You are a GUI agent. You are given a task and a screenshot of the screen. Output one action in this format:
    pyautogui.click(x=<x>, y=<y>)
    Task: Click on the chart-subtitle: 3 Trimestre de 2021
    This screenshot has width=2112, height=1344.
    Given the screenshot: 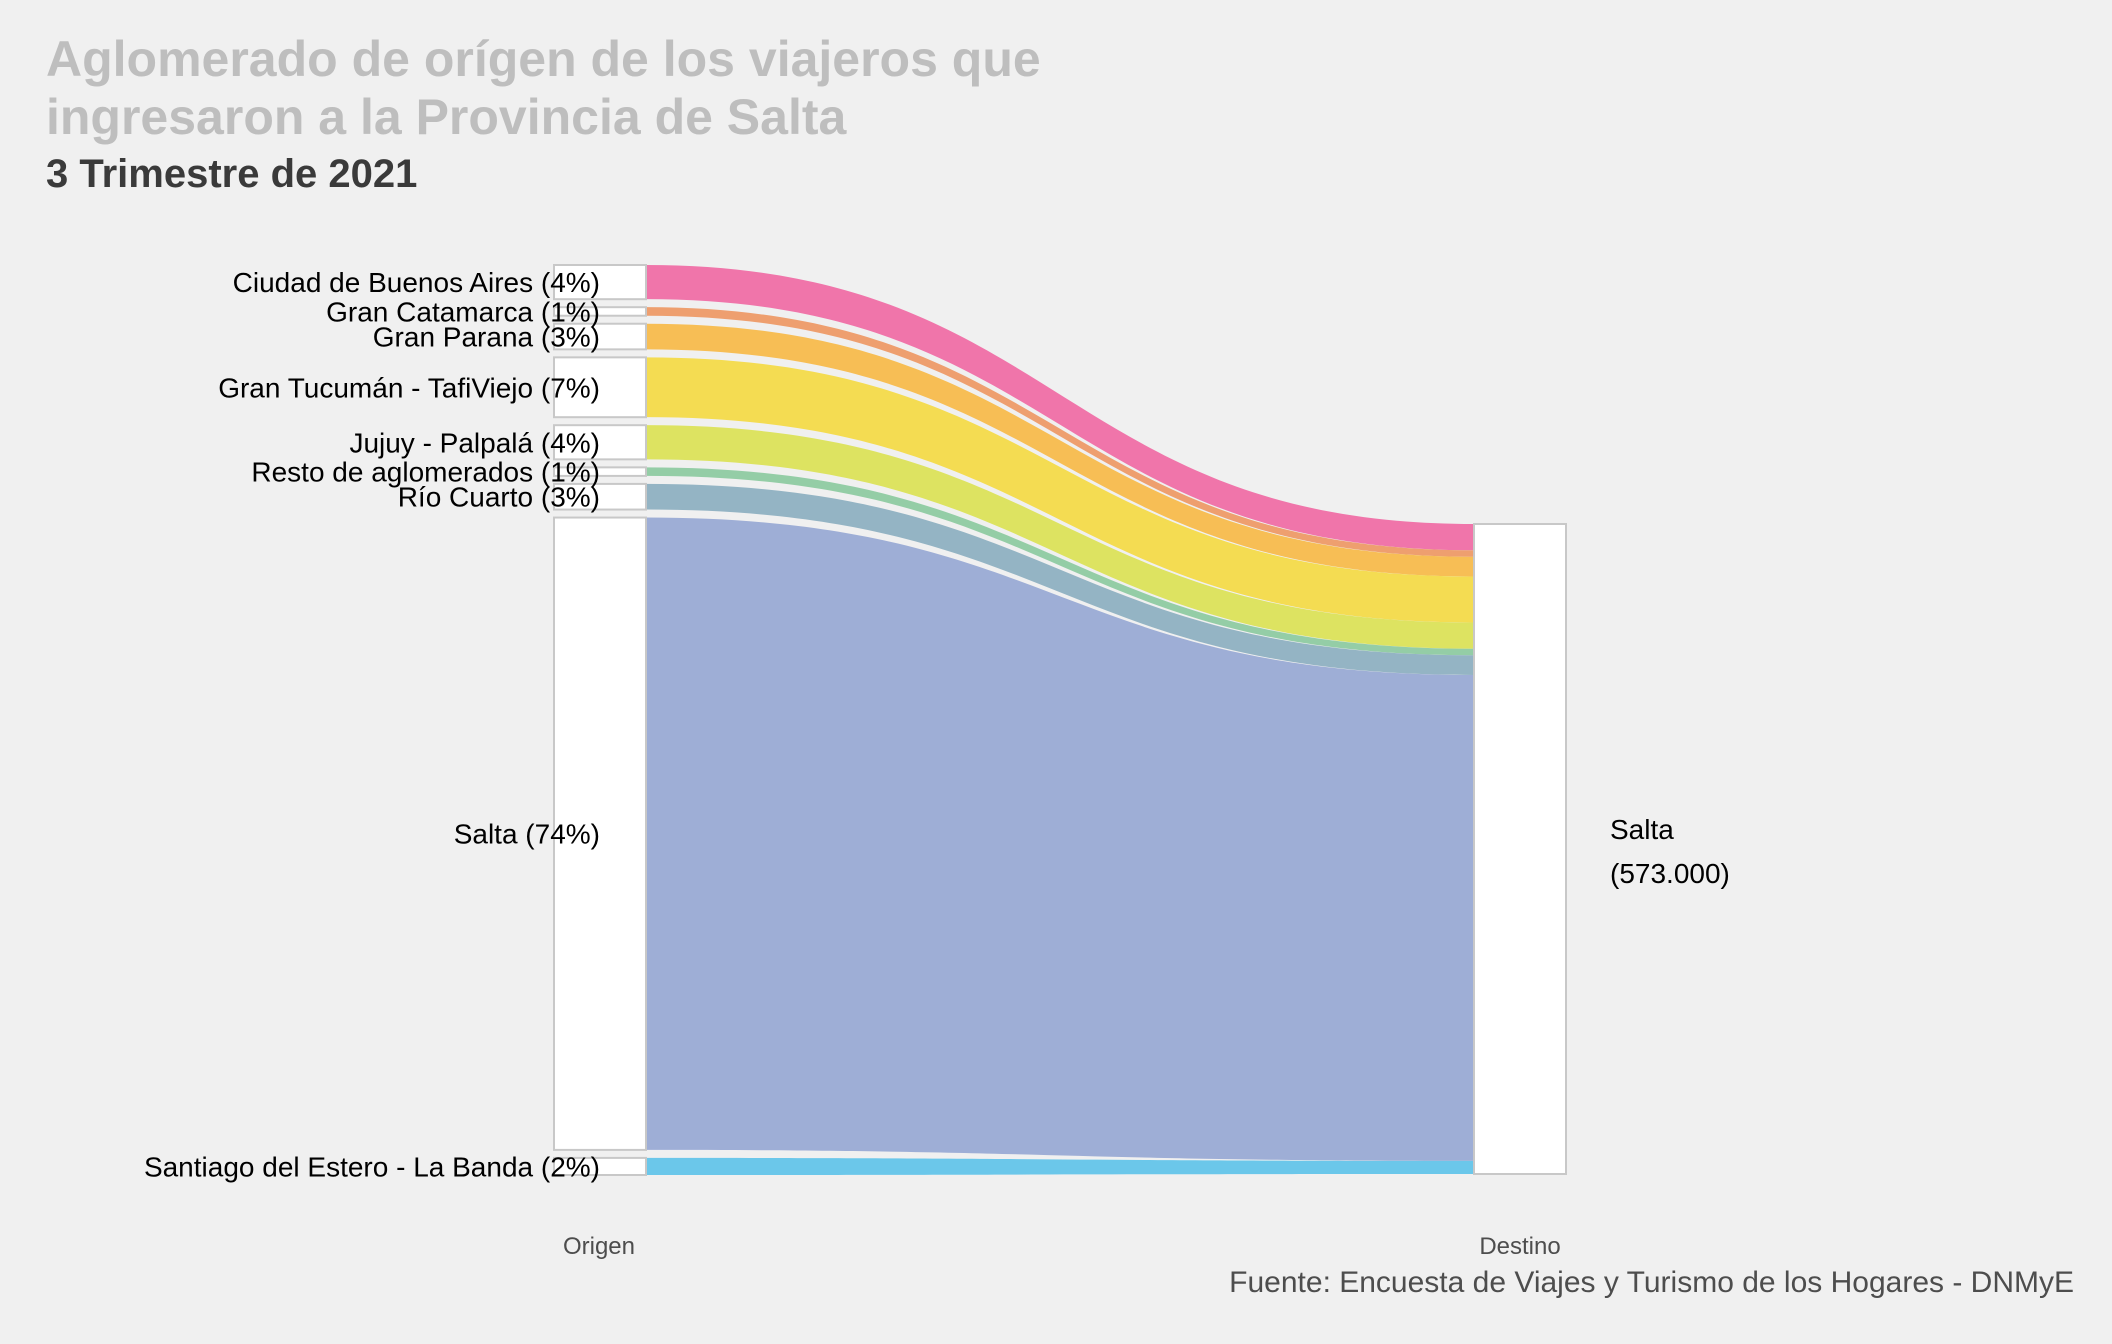 What is the action you would take?
    pyautogui.click(x=232, y=174)
    